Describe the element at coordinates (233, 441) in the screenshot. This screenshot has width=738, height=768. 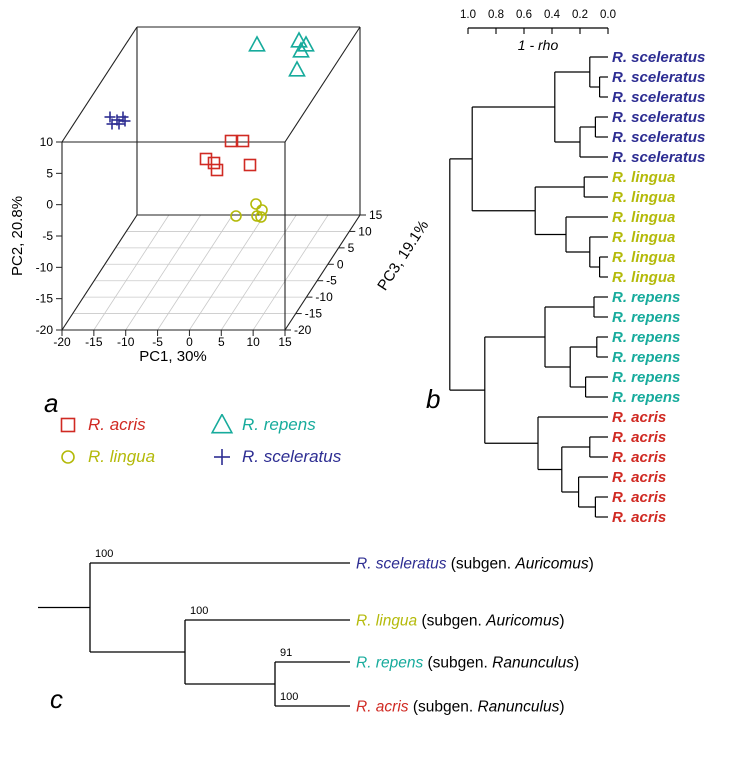
I see `pca-legend: R. acris R. repens R. lingua R. sceleratus` at that location.